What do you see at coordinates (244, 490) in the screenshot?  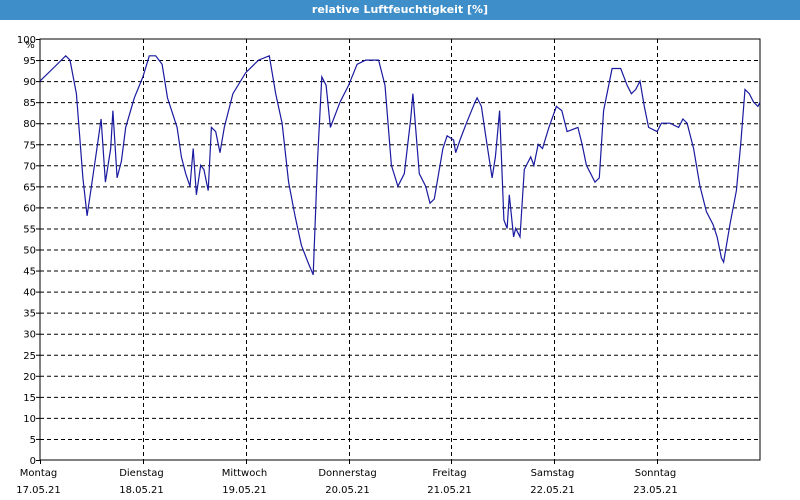 I see `x-tick-date-label: 19.05.21` at bounding box center [244, 490].